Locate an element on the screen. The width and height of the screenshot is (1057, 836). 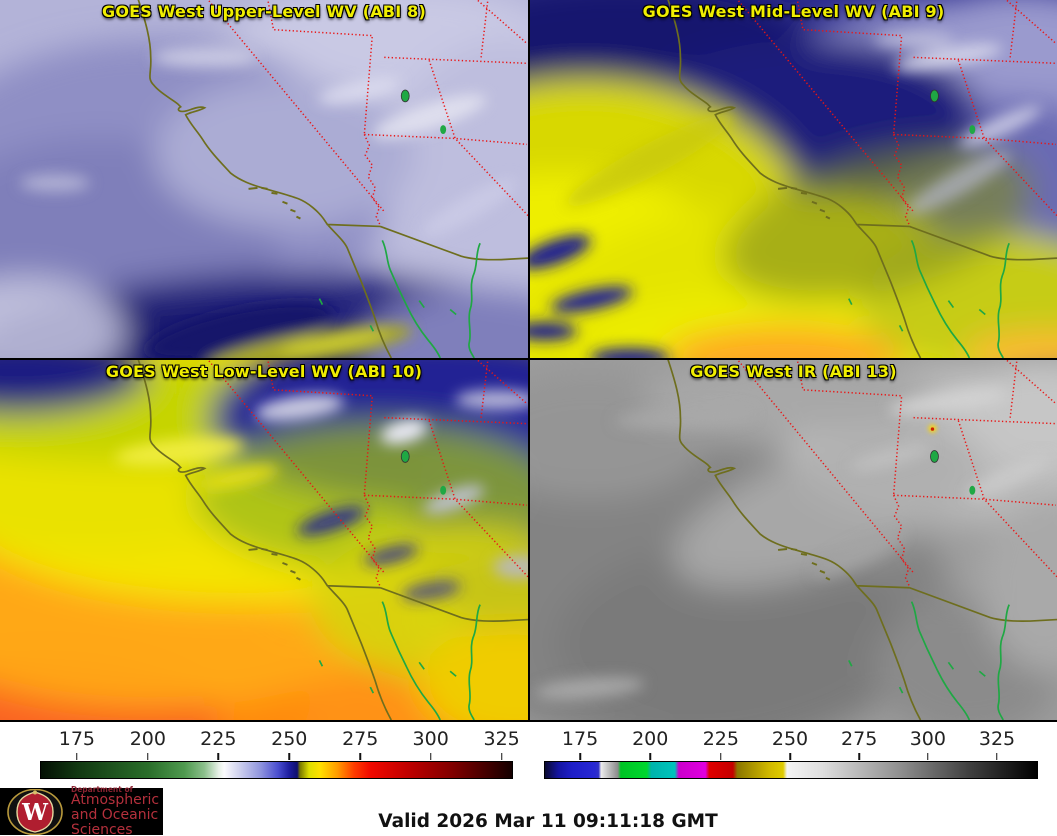
uw-monogram: W is located at coordinates (35, 812).